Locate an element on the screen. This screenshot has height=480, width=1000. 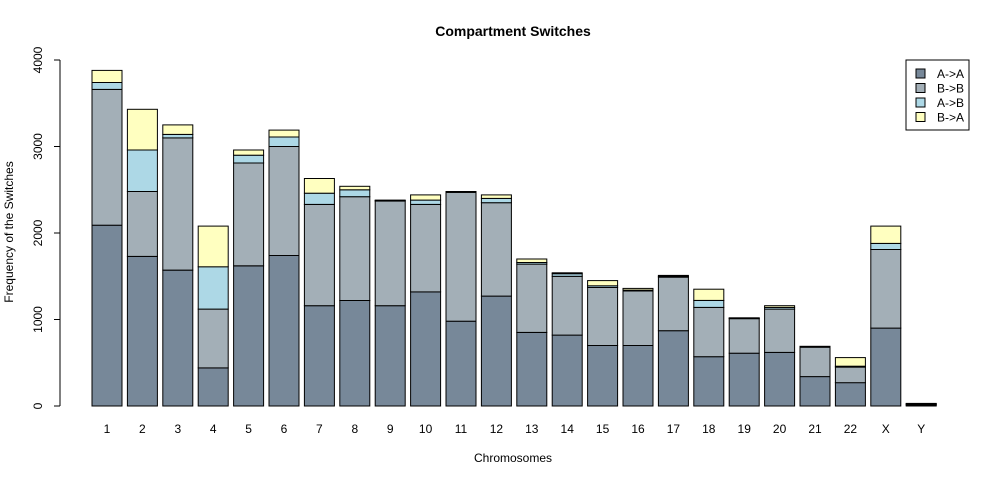
x-tick-label: 7 is located at coordinates (319, 429).